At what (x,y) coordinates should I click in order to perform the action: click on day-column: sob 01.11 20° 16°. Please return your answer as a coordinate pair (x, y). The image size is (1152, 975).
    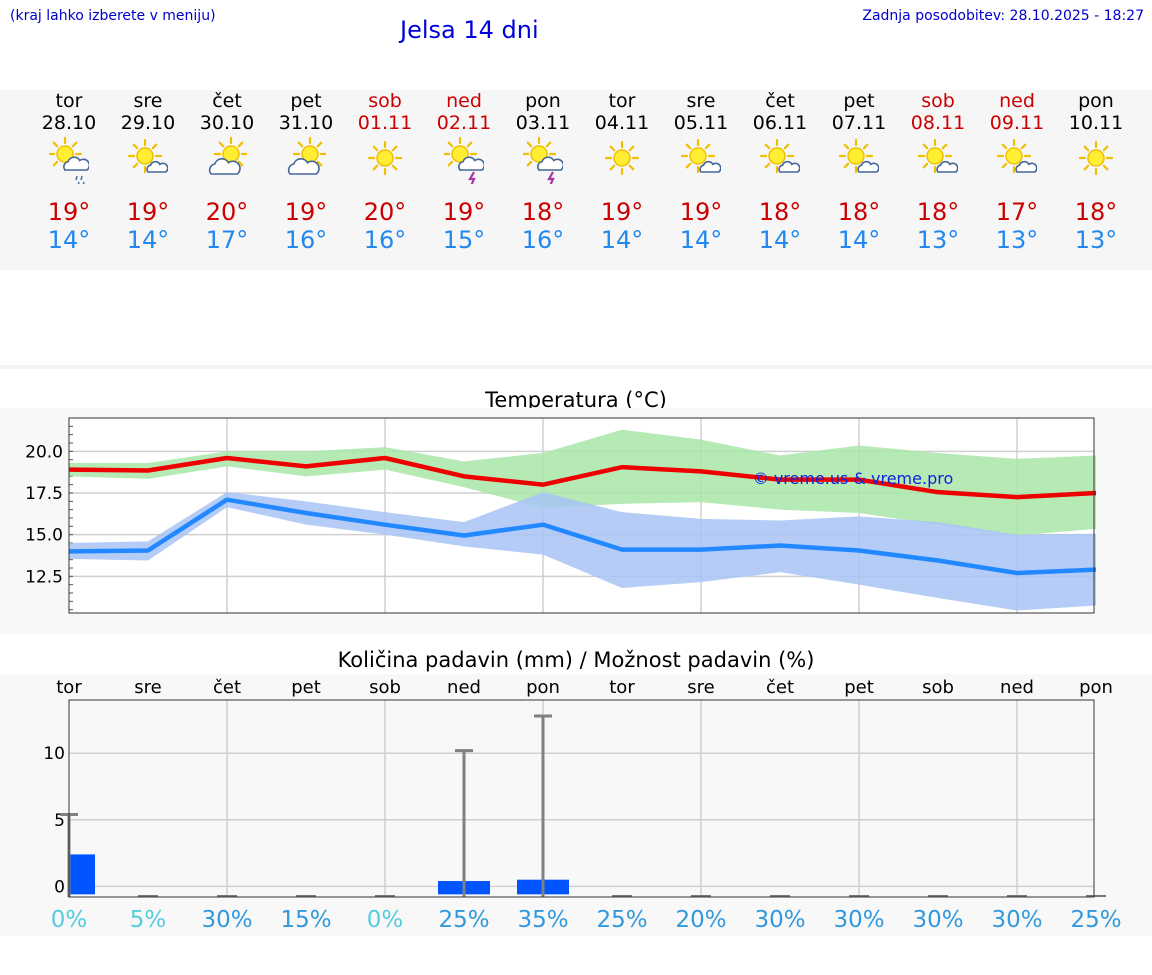
    Looking at the image, I should click on (385, 172).